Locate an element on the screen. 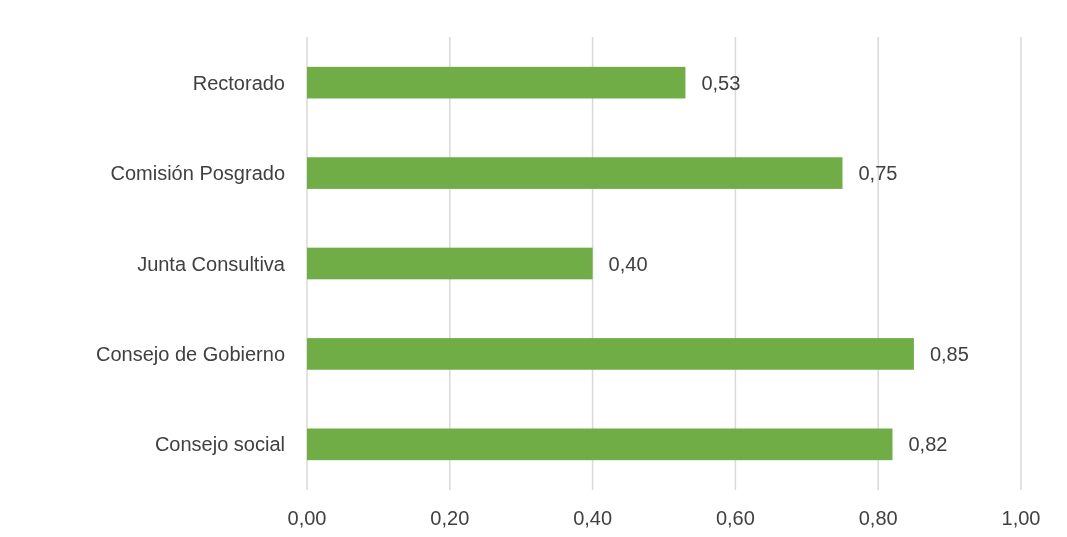 The image size is (1067, 537). data-label: 0,85 is located at coordinates (949, 353).